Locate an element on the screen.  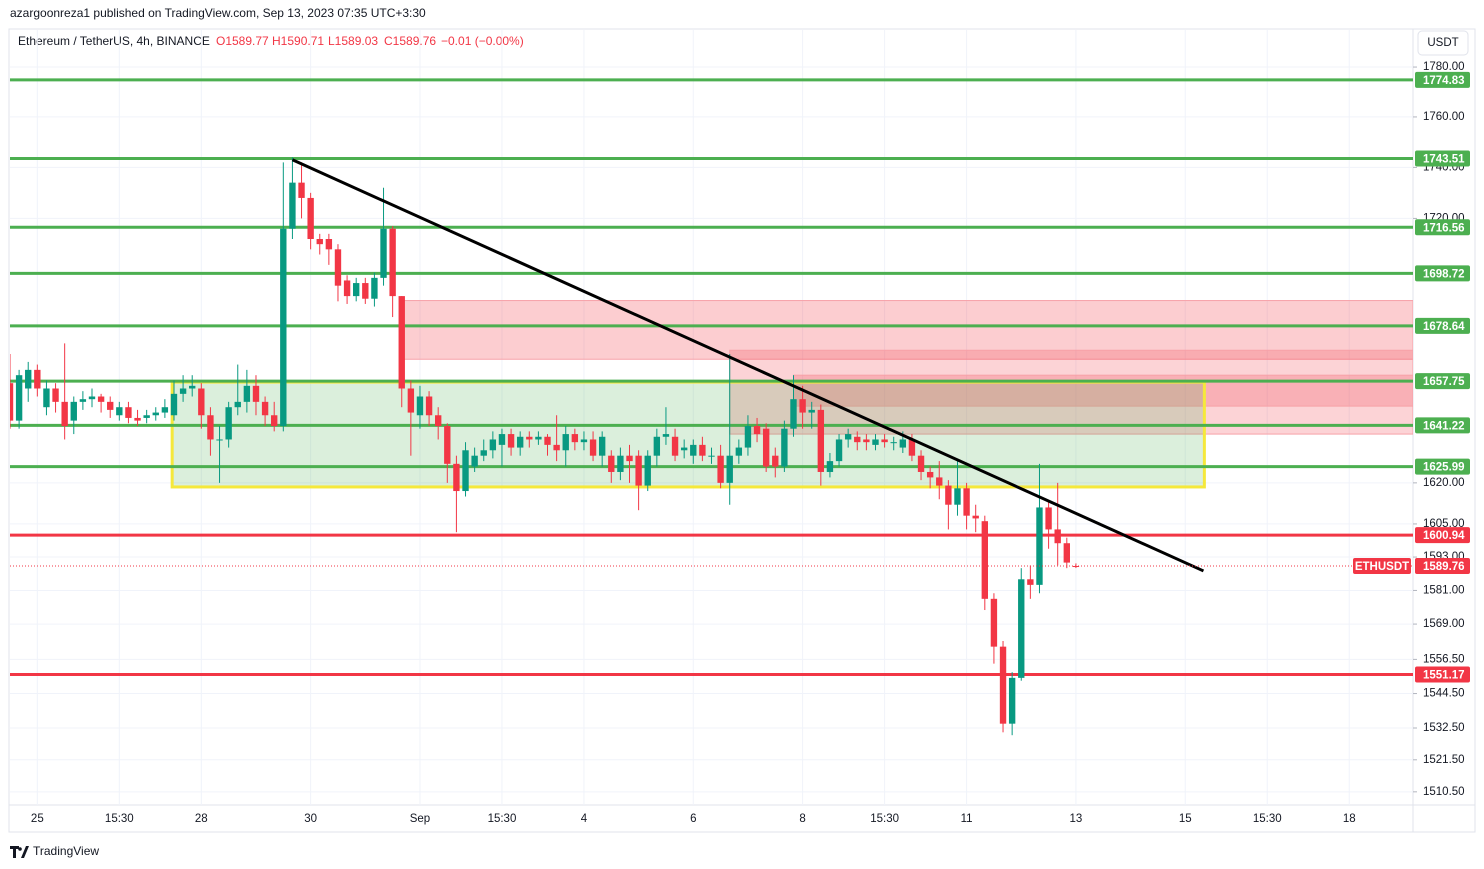
y-tick-label: 1780.00 is located at coordinates (1444, 67).